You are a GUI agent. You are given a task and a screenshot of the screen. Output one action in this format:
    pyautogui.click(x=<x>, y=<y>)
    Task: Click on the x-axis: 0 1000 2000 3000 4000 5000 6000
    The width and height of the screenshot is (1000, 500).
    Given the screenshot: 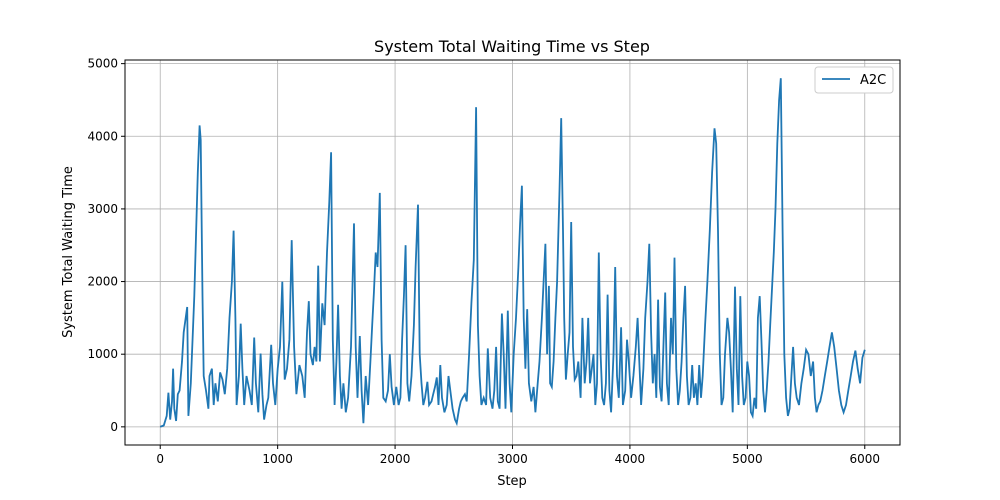 What is the action you would take?
    pyautogui.click(x=518, y=455)
    